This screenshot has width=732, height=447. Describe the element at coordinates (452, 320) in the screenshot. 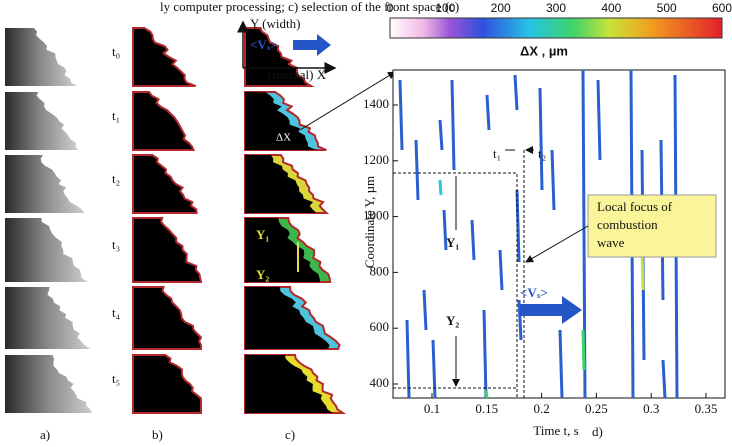

I see `y2-label: Y₂` at that location.